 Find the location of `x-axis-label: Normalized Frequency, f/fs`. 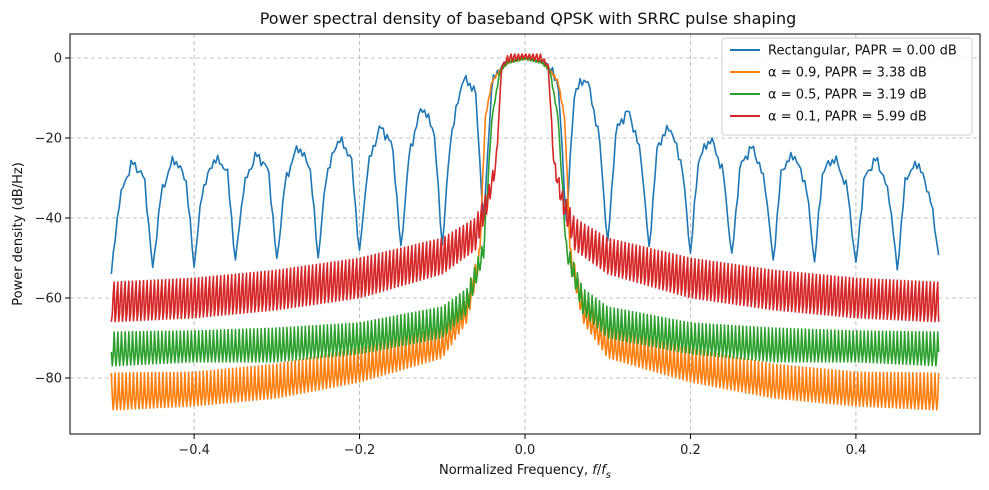

x-axis-label: Normalized Frequency, f/fs is located at coordinates (525, 472).